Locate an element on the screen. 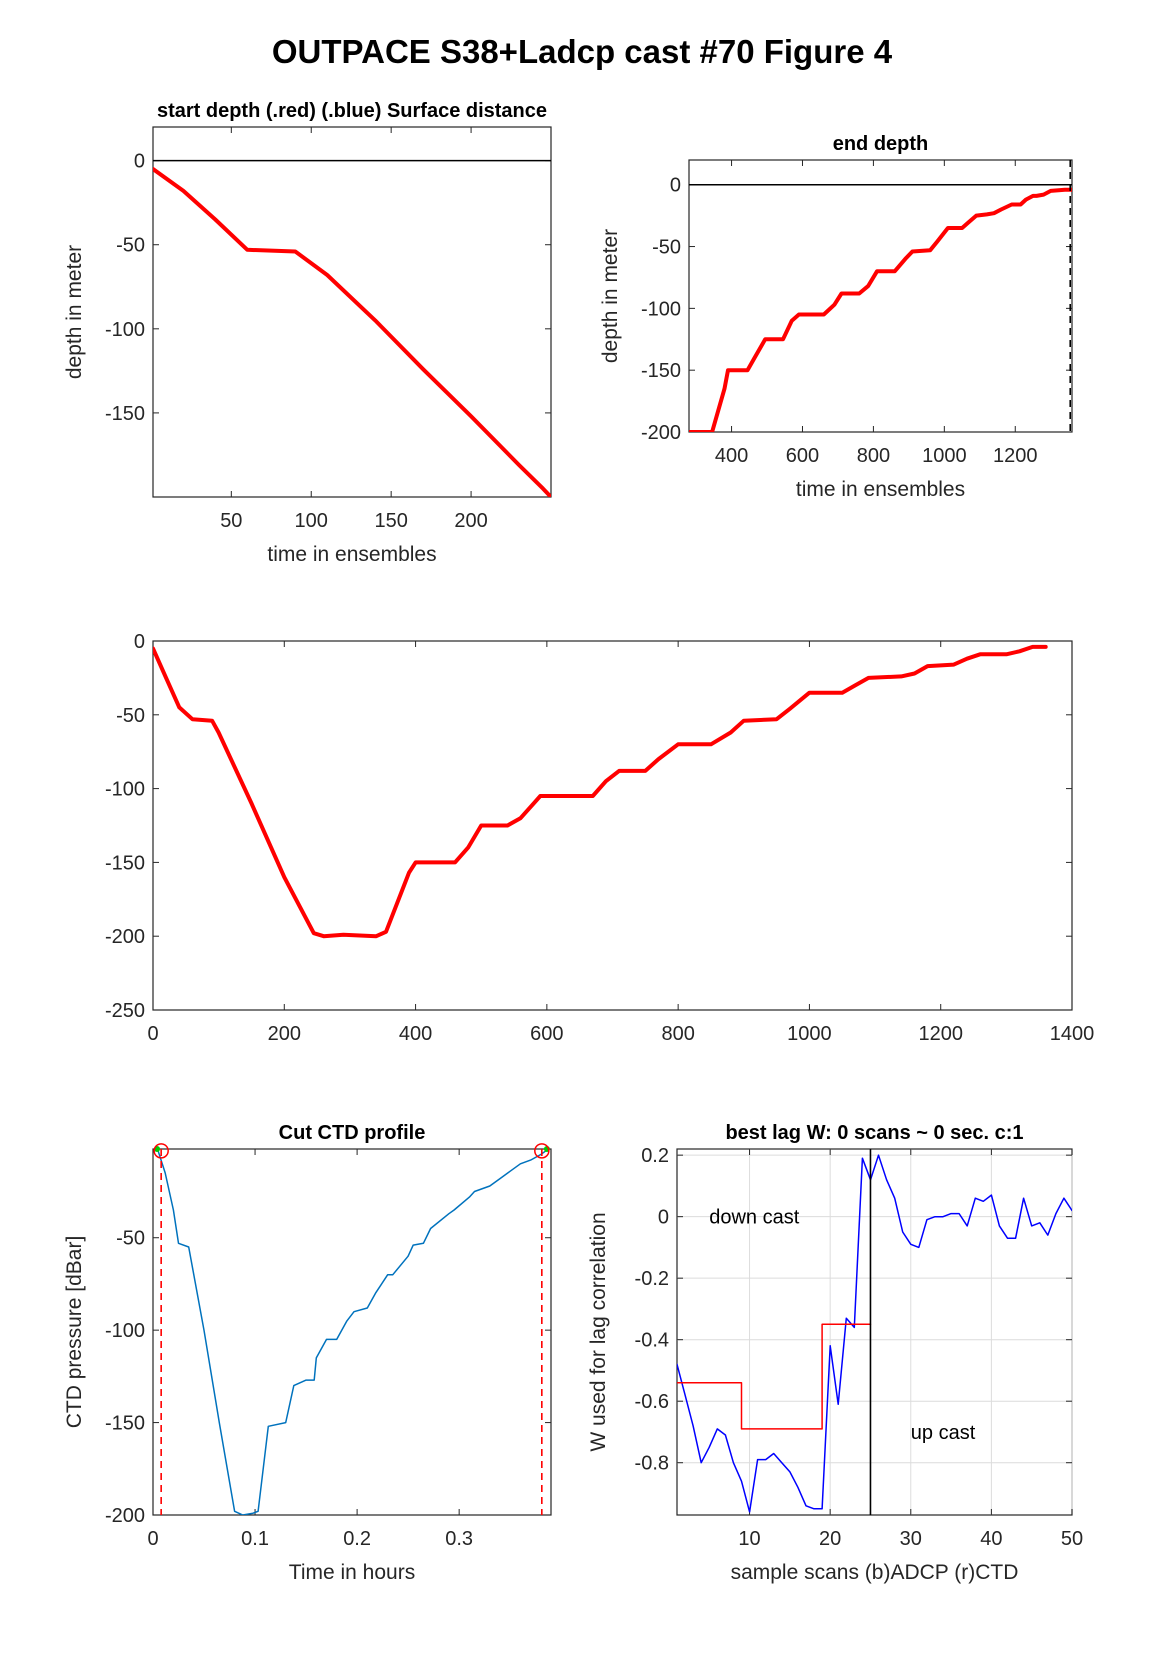 The image size is (1165, 1679). ctd-xtick-label-2: 0.2 is located at coordinates (357, 1539).